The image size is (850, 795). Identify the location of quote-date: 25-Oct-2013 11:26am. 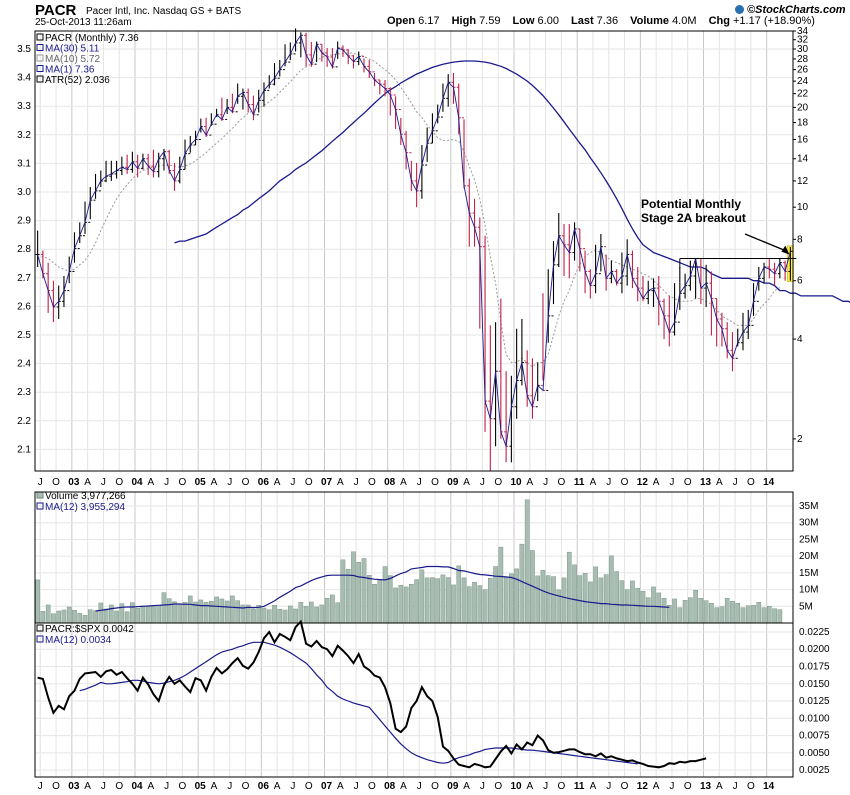
(83, 22).